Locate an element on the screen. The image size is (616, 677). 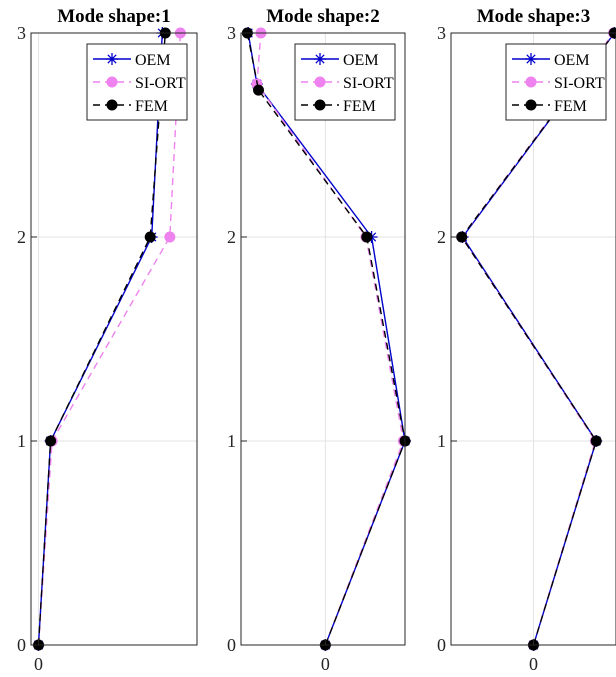
data-point-si-ort is located at coordinates (170, 237).